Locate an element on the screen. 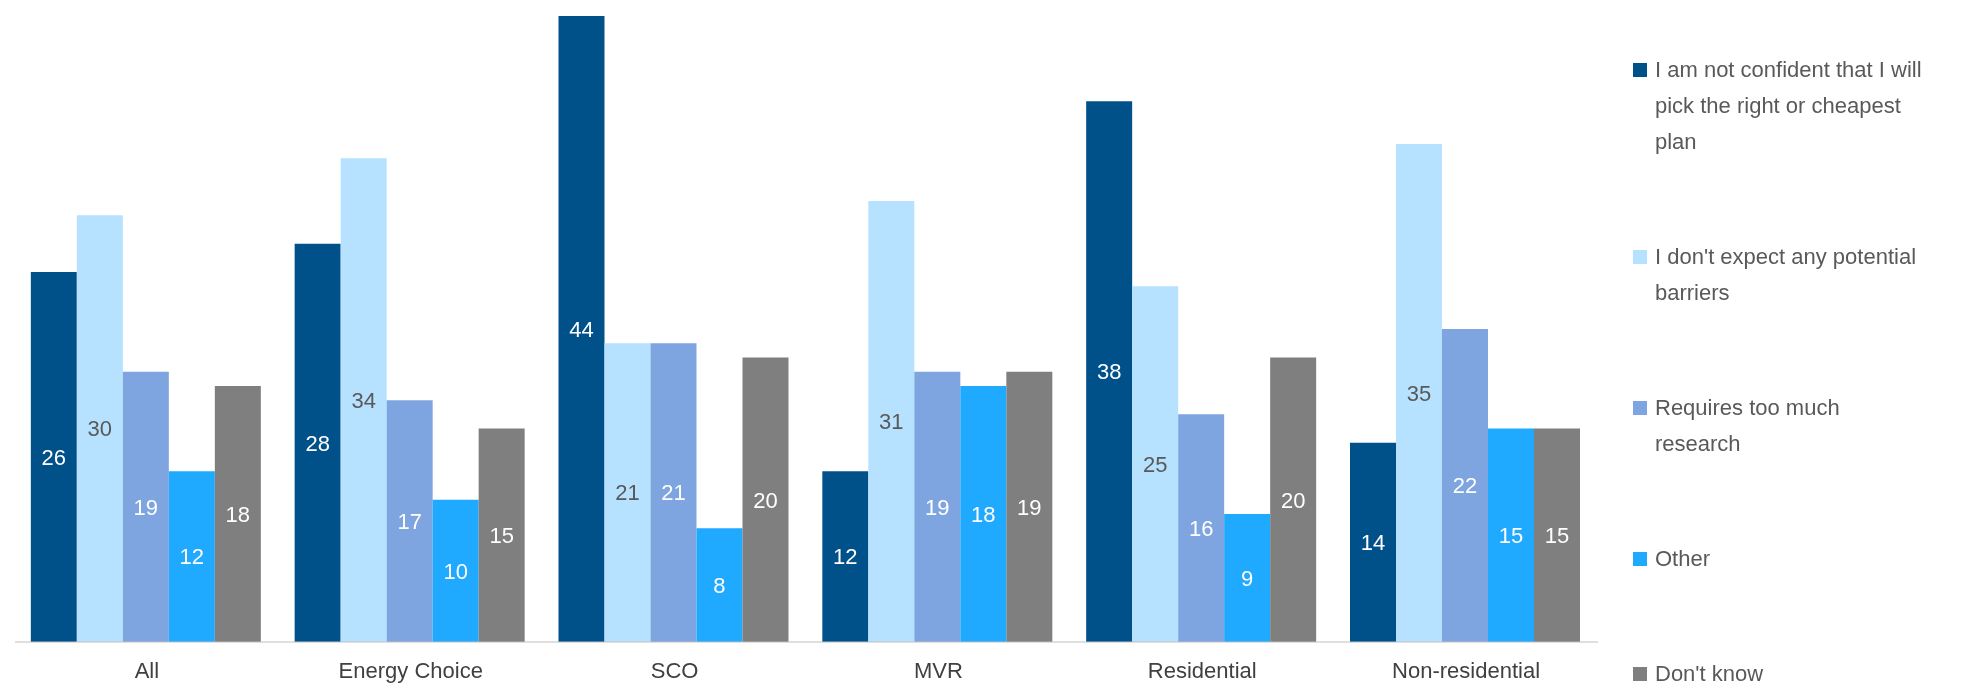 The height and width of the screenshot is (692, 1971). data-label: 35 is located at coordinates (1419, 393).